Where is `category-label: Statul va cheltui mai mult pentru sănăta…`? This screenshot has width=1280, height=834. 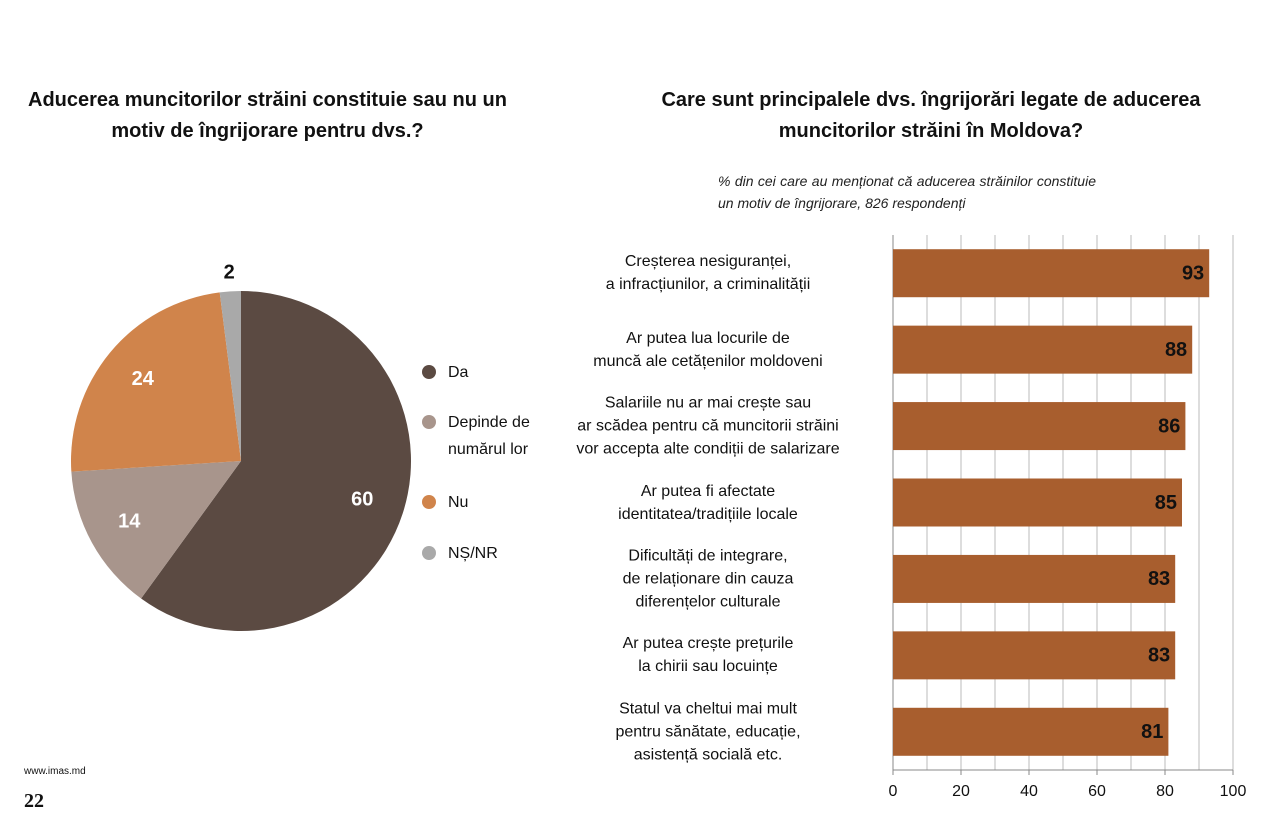
category-label: Statul va cheltui mai mult pentru sănăta… is located at coordinates (708, 732).